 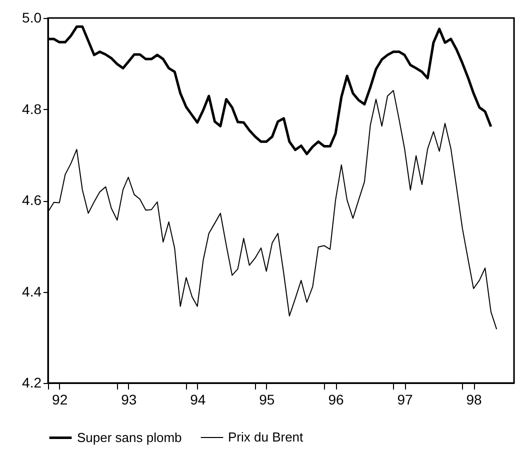 I want to click on y-tick-label: 5.0, so click(x=32, y=18).